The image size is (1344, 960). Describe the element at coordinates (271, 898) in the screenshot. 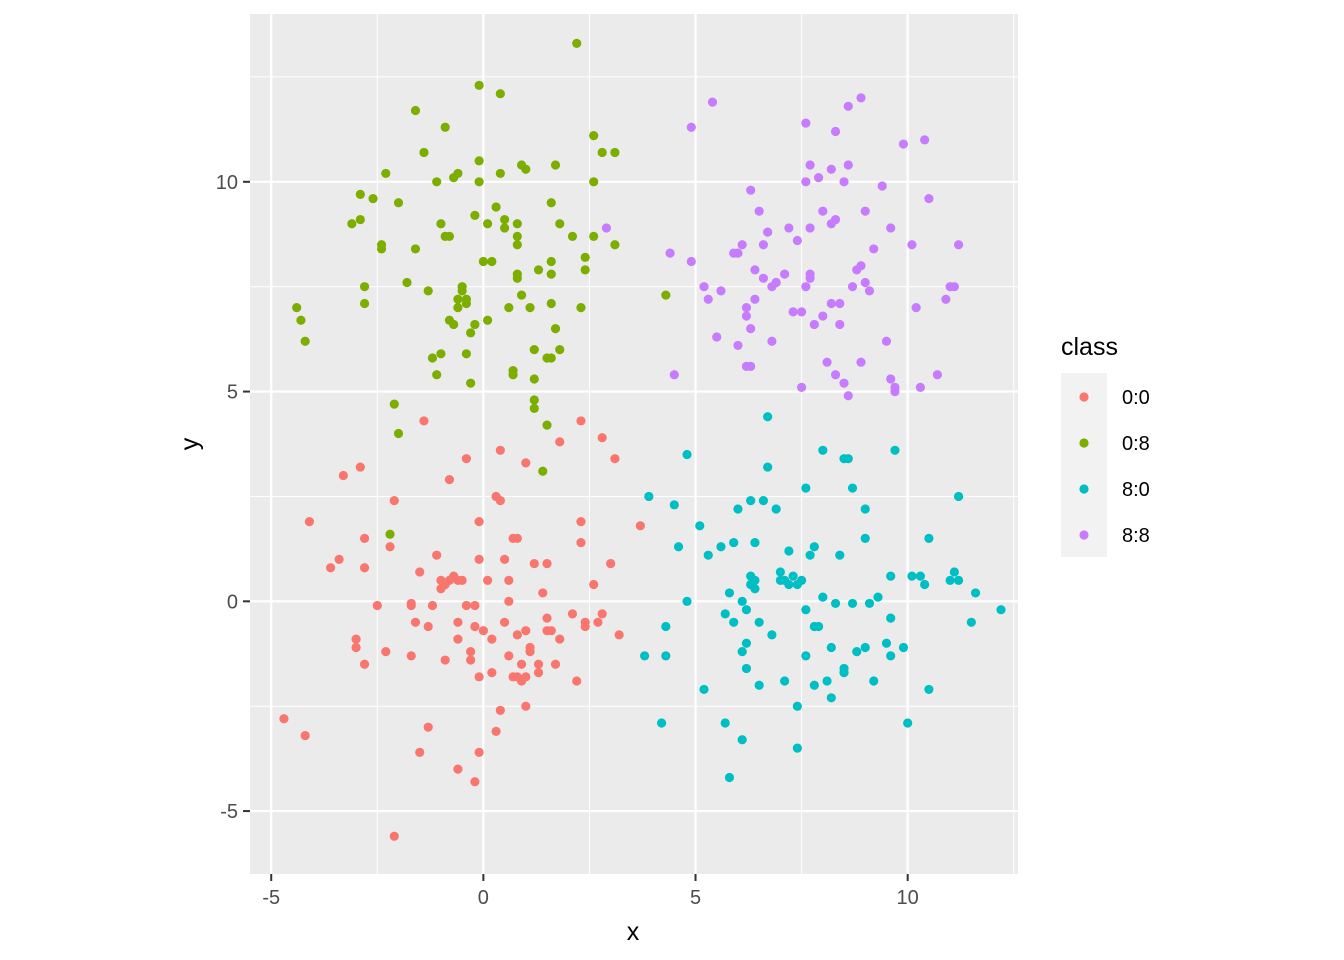

I see `x-tick-label: -5` at that location.